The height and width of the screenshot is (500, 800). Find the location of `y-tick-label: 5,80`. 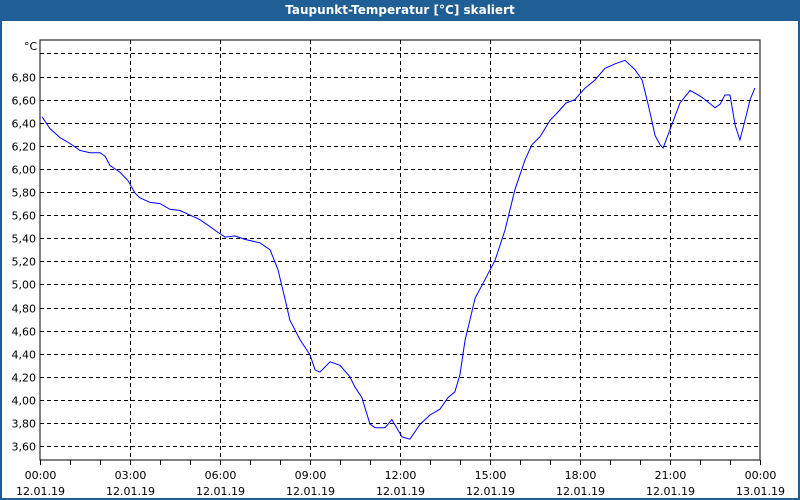

y-tick-label: 5,80 is located at coordinates (24, 193).